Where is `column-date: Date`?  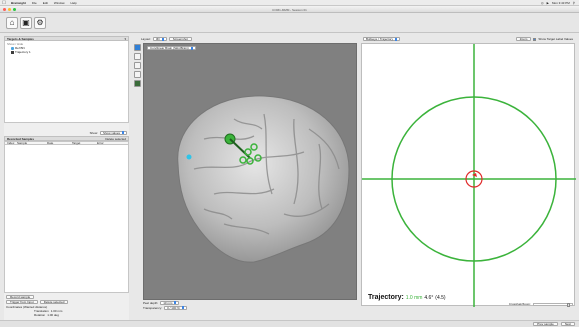 column-date: Date is located at coordinates (50, 143).